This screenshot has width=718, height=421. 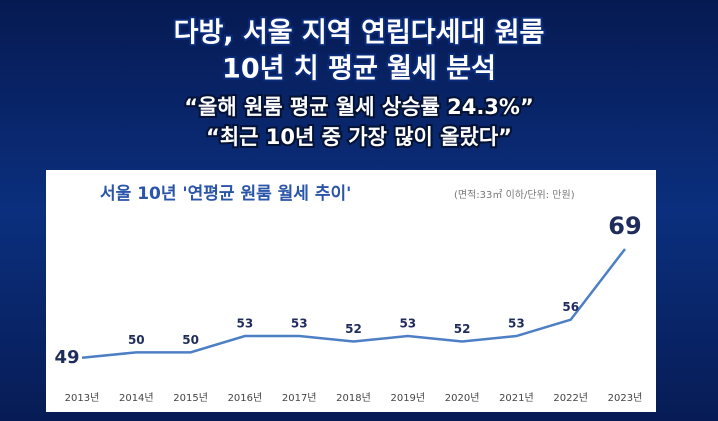 What do you see at coordinates (359, 107) in the screenshot?
I see `quote: “올해 원룸 평균 월세 상승률 24.3%”` at bounding box center [359, 107].